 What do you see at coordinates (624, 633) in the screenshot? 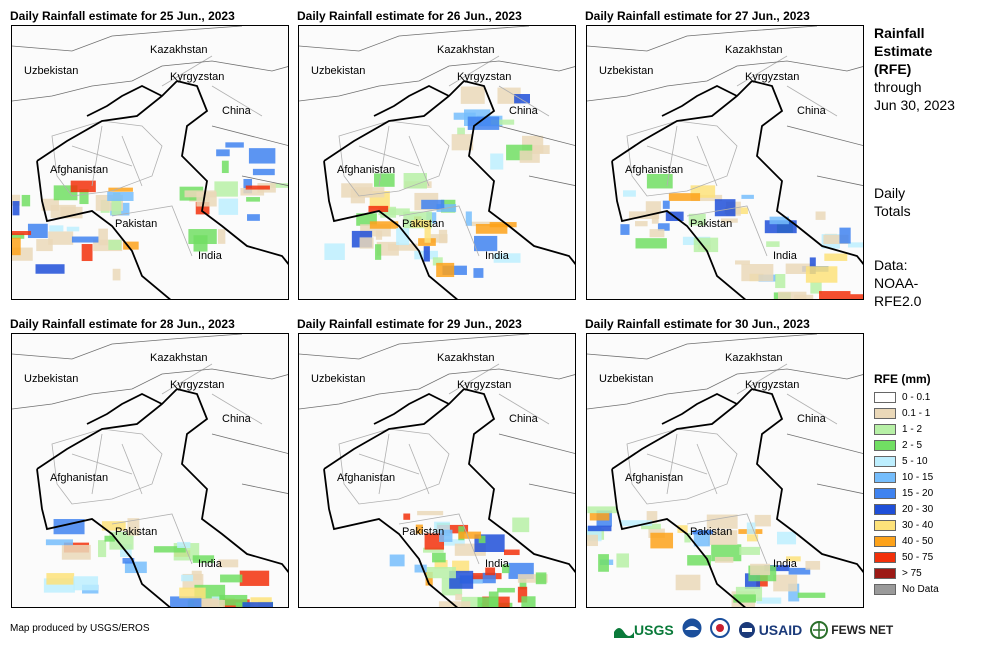
I see `usgs-wave-icon` at bounding box center [624, 633].